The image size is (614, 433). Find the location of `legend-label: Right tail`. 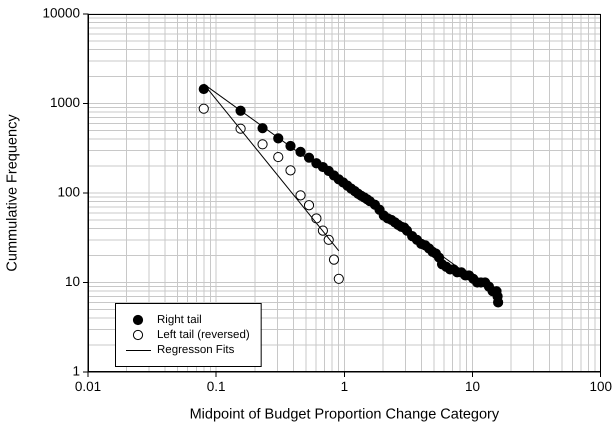

legend-label: Right tail is located at coordinates (179, 320).